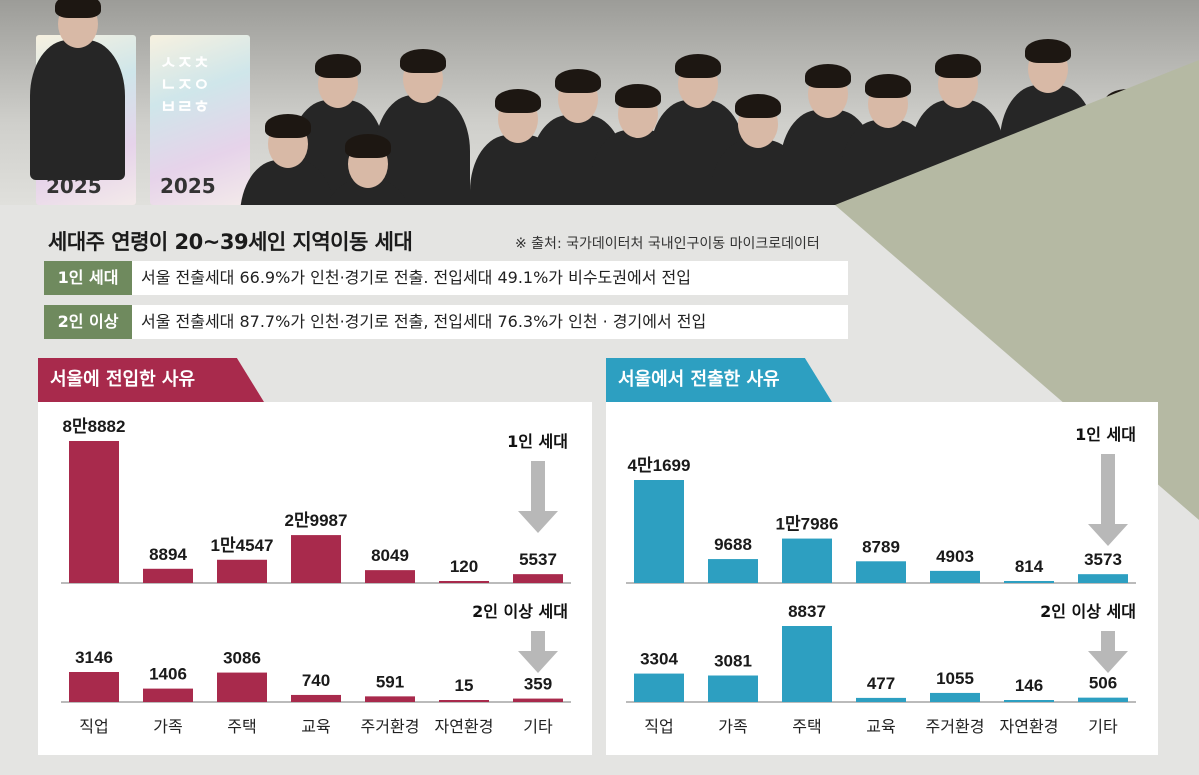 This screenshot has height=775, width=1199. Describe the element at coordinates (94, 657) in the screenshot. I see `value-label: 3146` at that location.